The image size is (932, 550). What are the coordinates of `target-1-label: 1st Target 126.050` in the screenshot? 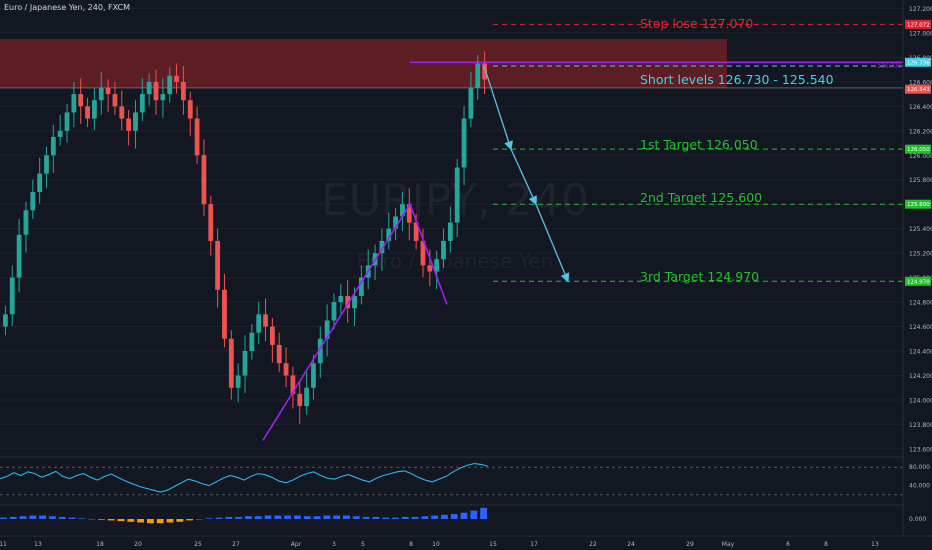 It's located at (699, 144).